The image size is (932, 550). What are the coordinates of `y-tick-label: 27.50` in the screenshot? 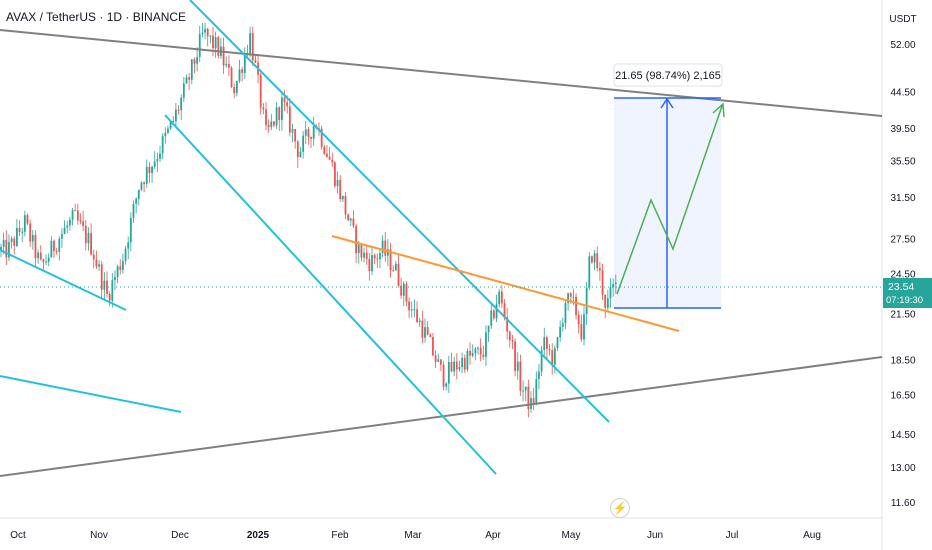 It's located at (902, 239).